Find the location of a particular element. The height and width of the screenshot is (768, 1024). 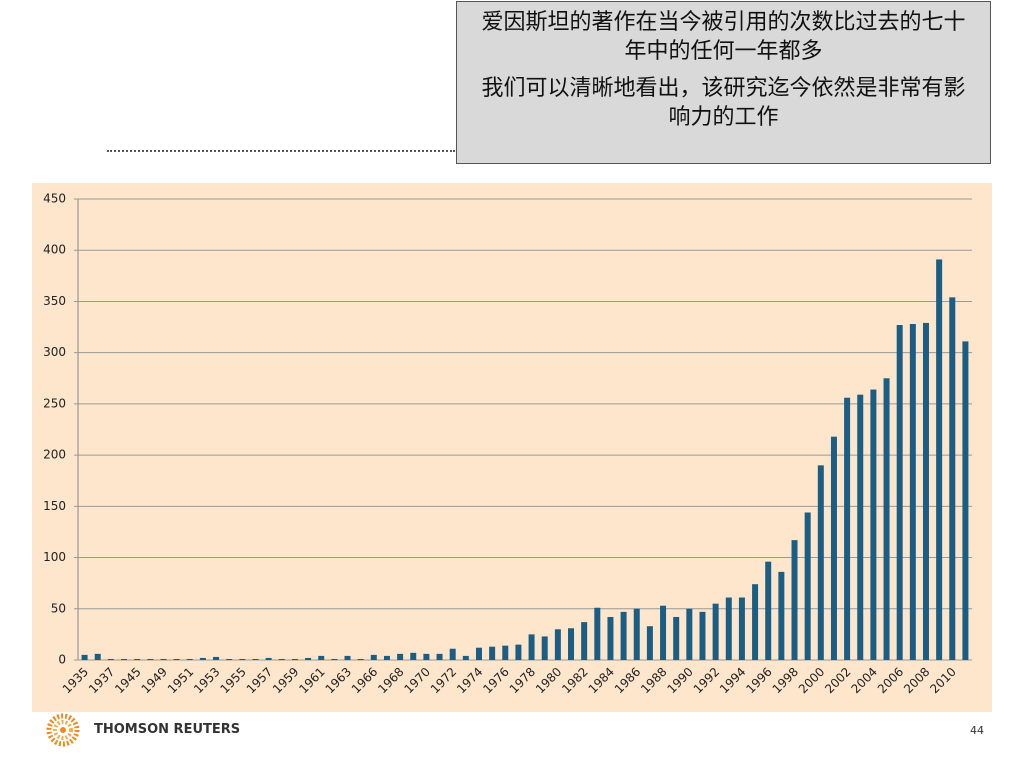

logo is located at coordinates (63, 730).